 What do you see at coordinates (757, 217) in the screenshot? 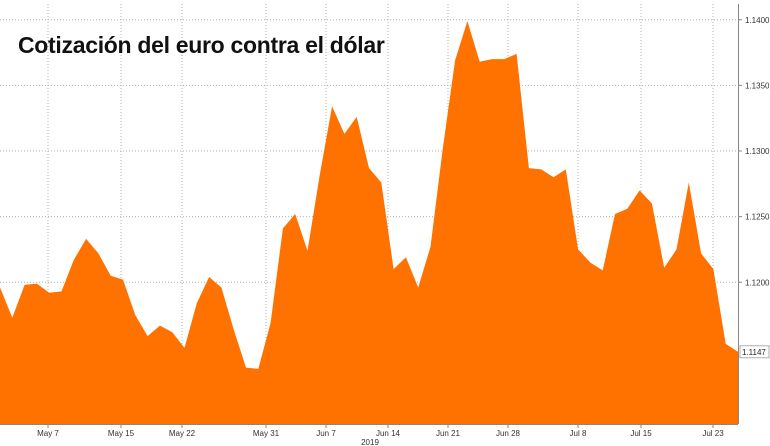
I see `y-tick-label: 1.1250` at bounding box center [757, 217].